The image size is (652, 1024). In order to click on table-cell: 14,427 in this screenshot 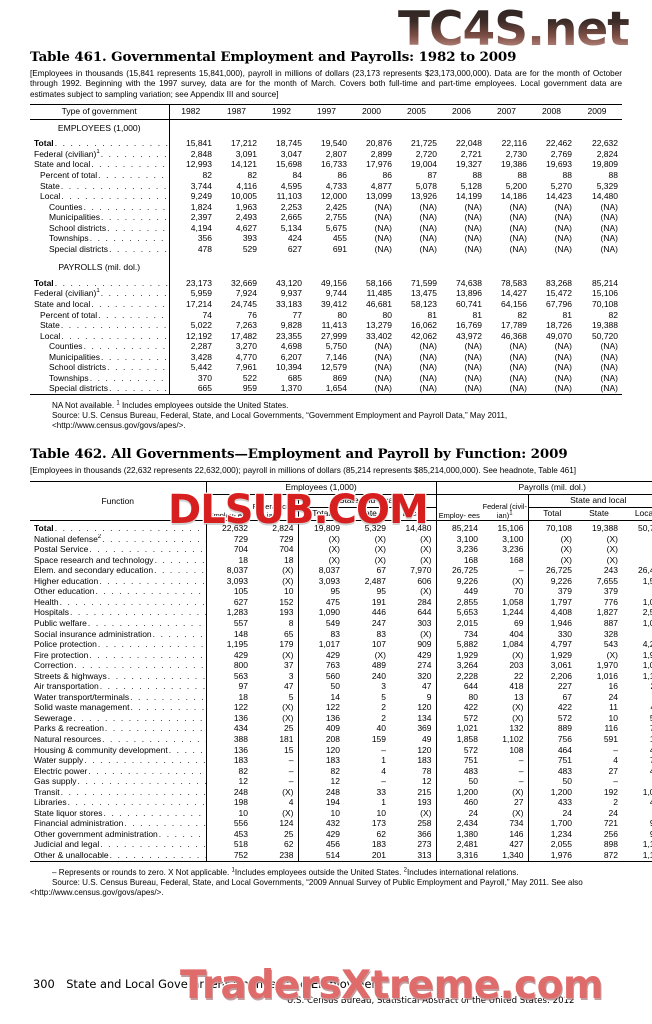, I will do `click(514, 293)`.